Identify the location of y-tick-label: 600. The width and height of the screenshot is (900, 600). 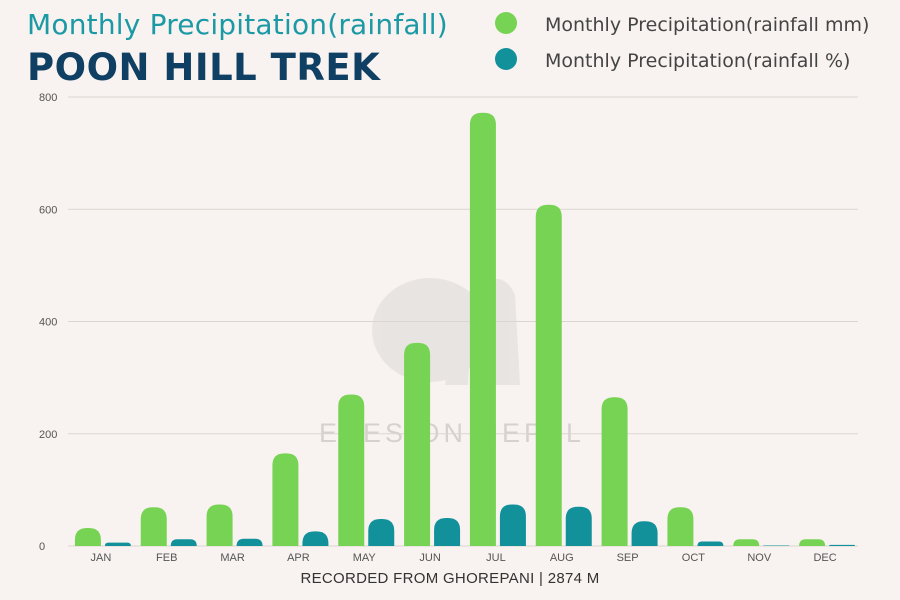
(48, 210).